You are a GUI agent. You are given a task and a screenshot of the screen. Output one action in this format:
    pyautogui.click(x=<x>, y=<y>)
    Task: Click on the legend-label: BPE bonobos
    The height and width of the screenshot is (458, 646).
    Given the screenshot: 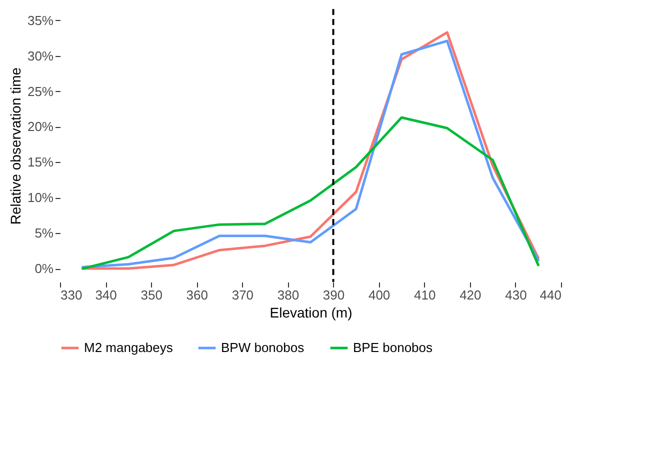 What is the action you would take?
    pyautogui.click(x=393, y=347)
    